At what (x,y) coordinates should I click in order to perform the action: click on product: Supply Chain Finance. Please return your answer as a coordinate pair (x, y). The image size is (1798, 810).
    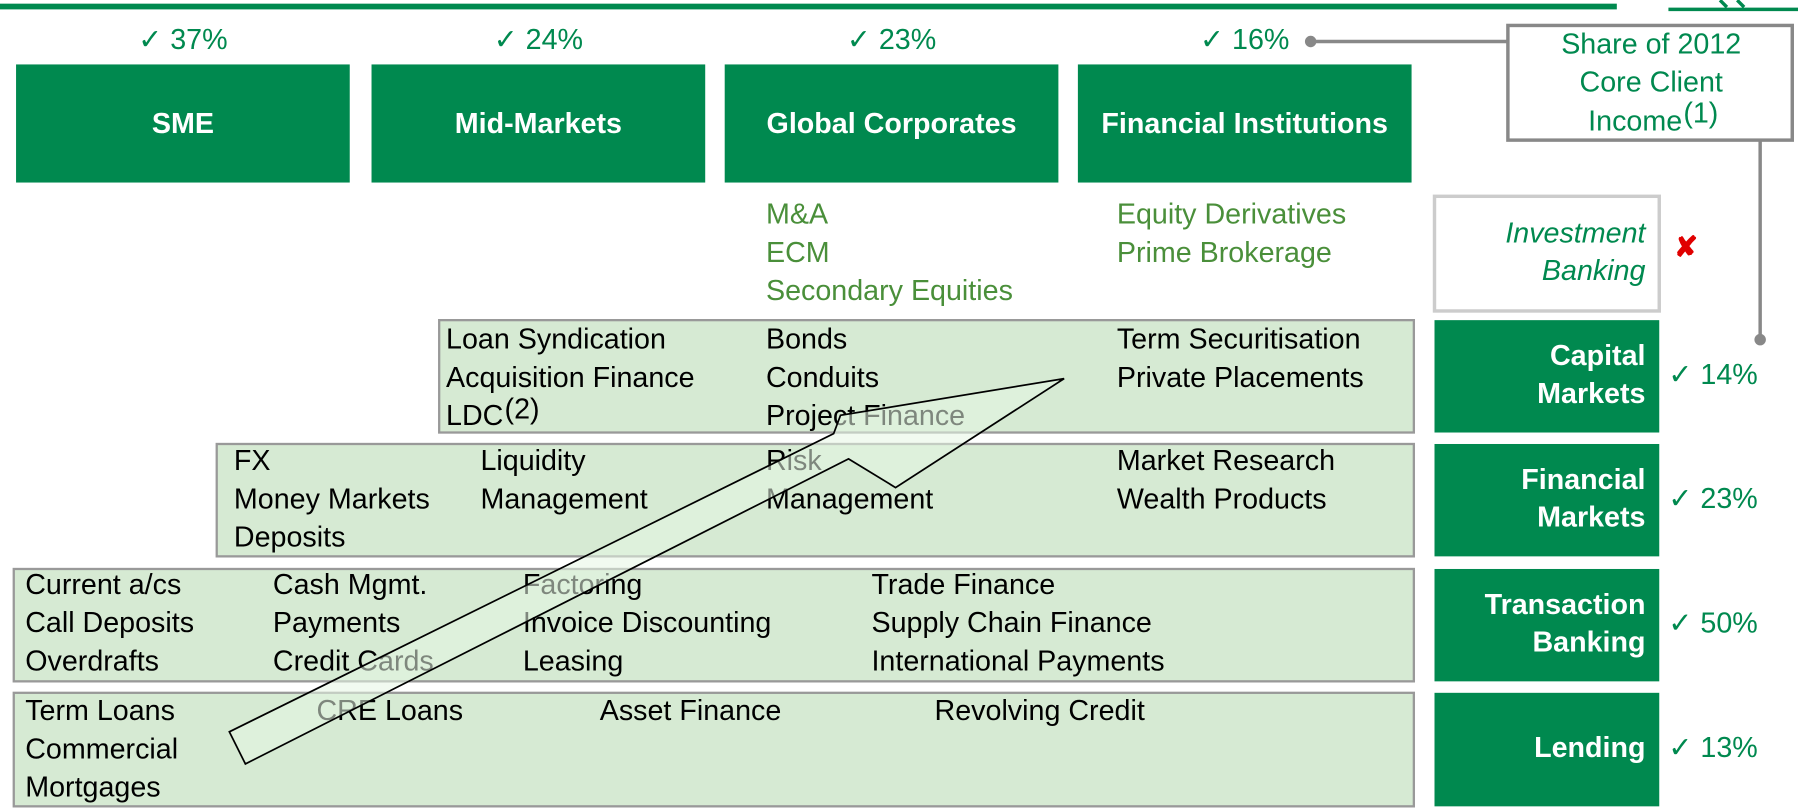
    Looking at the image, I should click on (1011, 623).